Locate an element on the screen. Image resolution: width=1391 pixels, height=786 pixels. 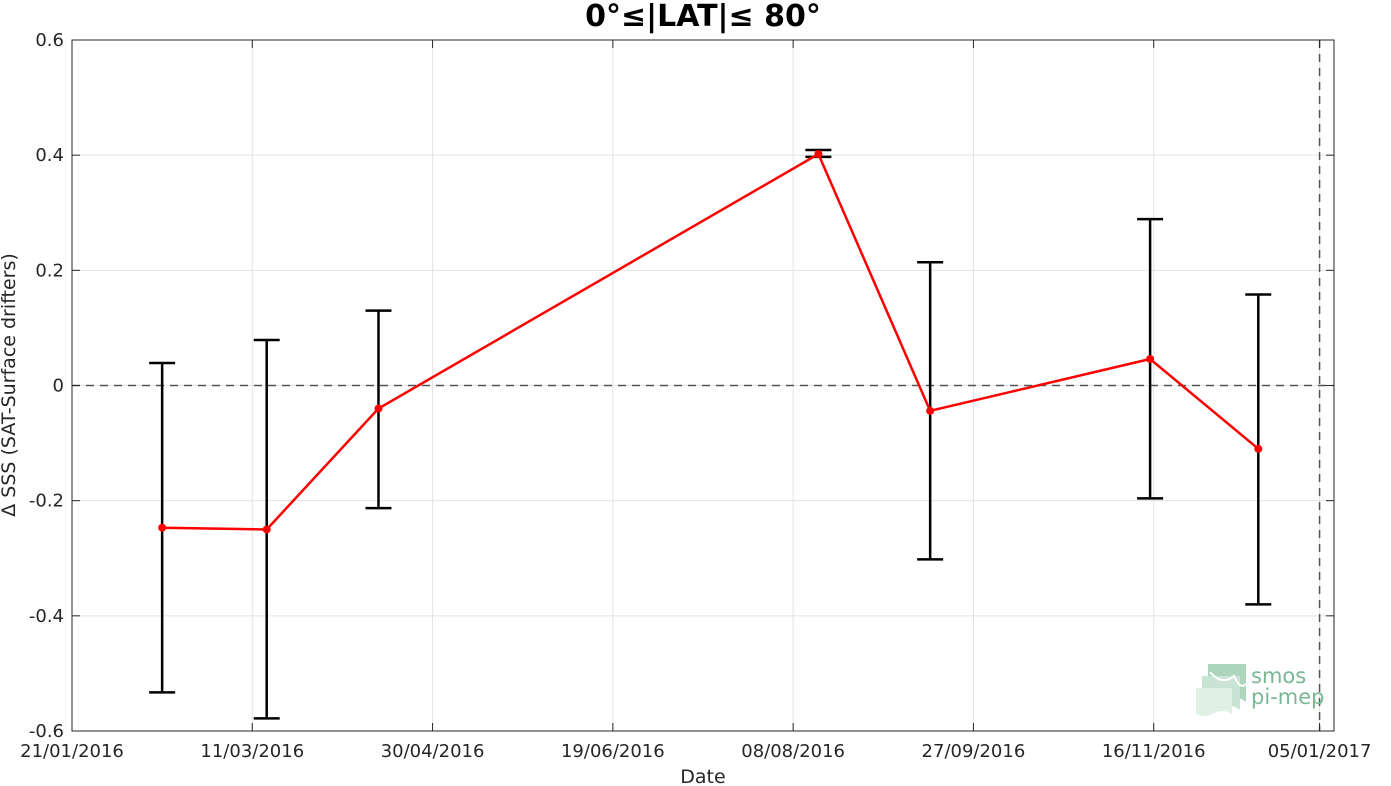
x-axis-label: Date is located at coordinates (702, 776).